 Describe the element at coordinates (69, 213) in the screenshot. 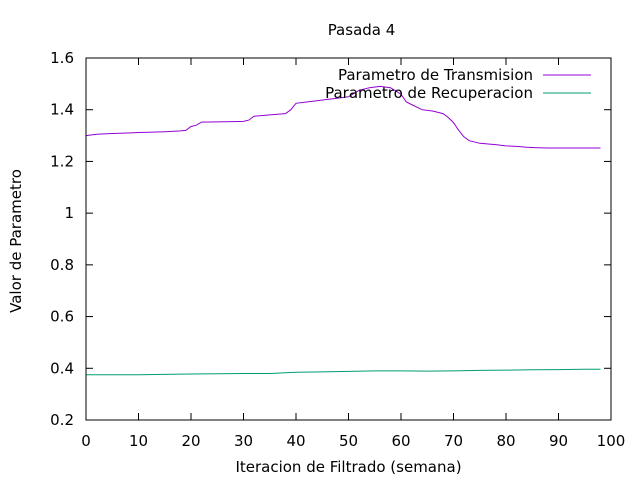

I see `y-tick-label: 1` at that location.